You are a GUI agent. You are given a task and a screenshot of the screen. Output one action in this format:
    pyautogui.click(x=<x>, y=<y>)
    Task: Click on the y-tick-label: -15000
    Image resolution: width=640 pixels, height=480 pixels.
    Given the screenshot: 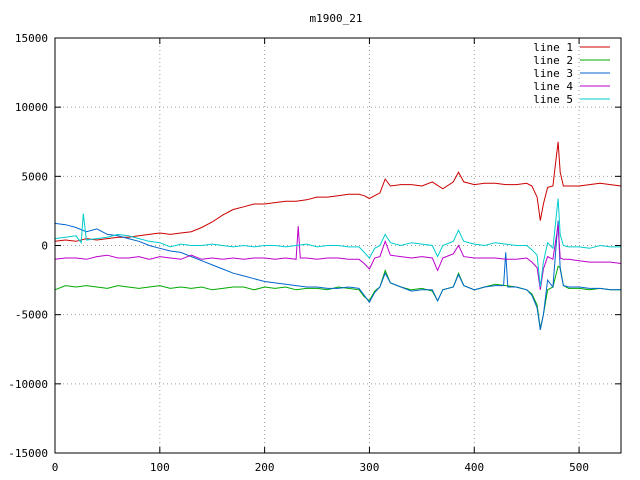 What is the action you would take?
    pyautogui.click(x=28, y=453)
    